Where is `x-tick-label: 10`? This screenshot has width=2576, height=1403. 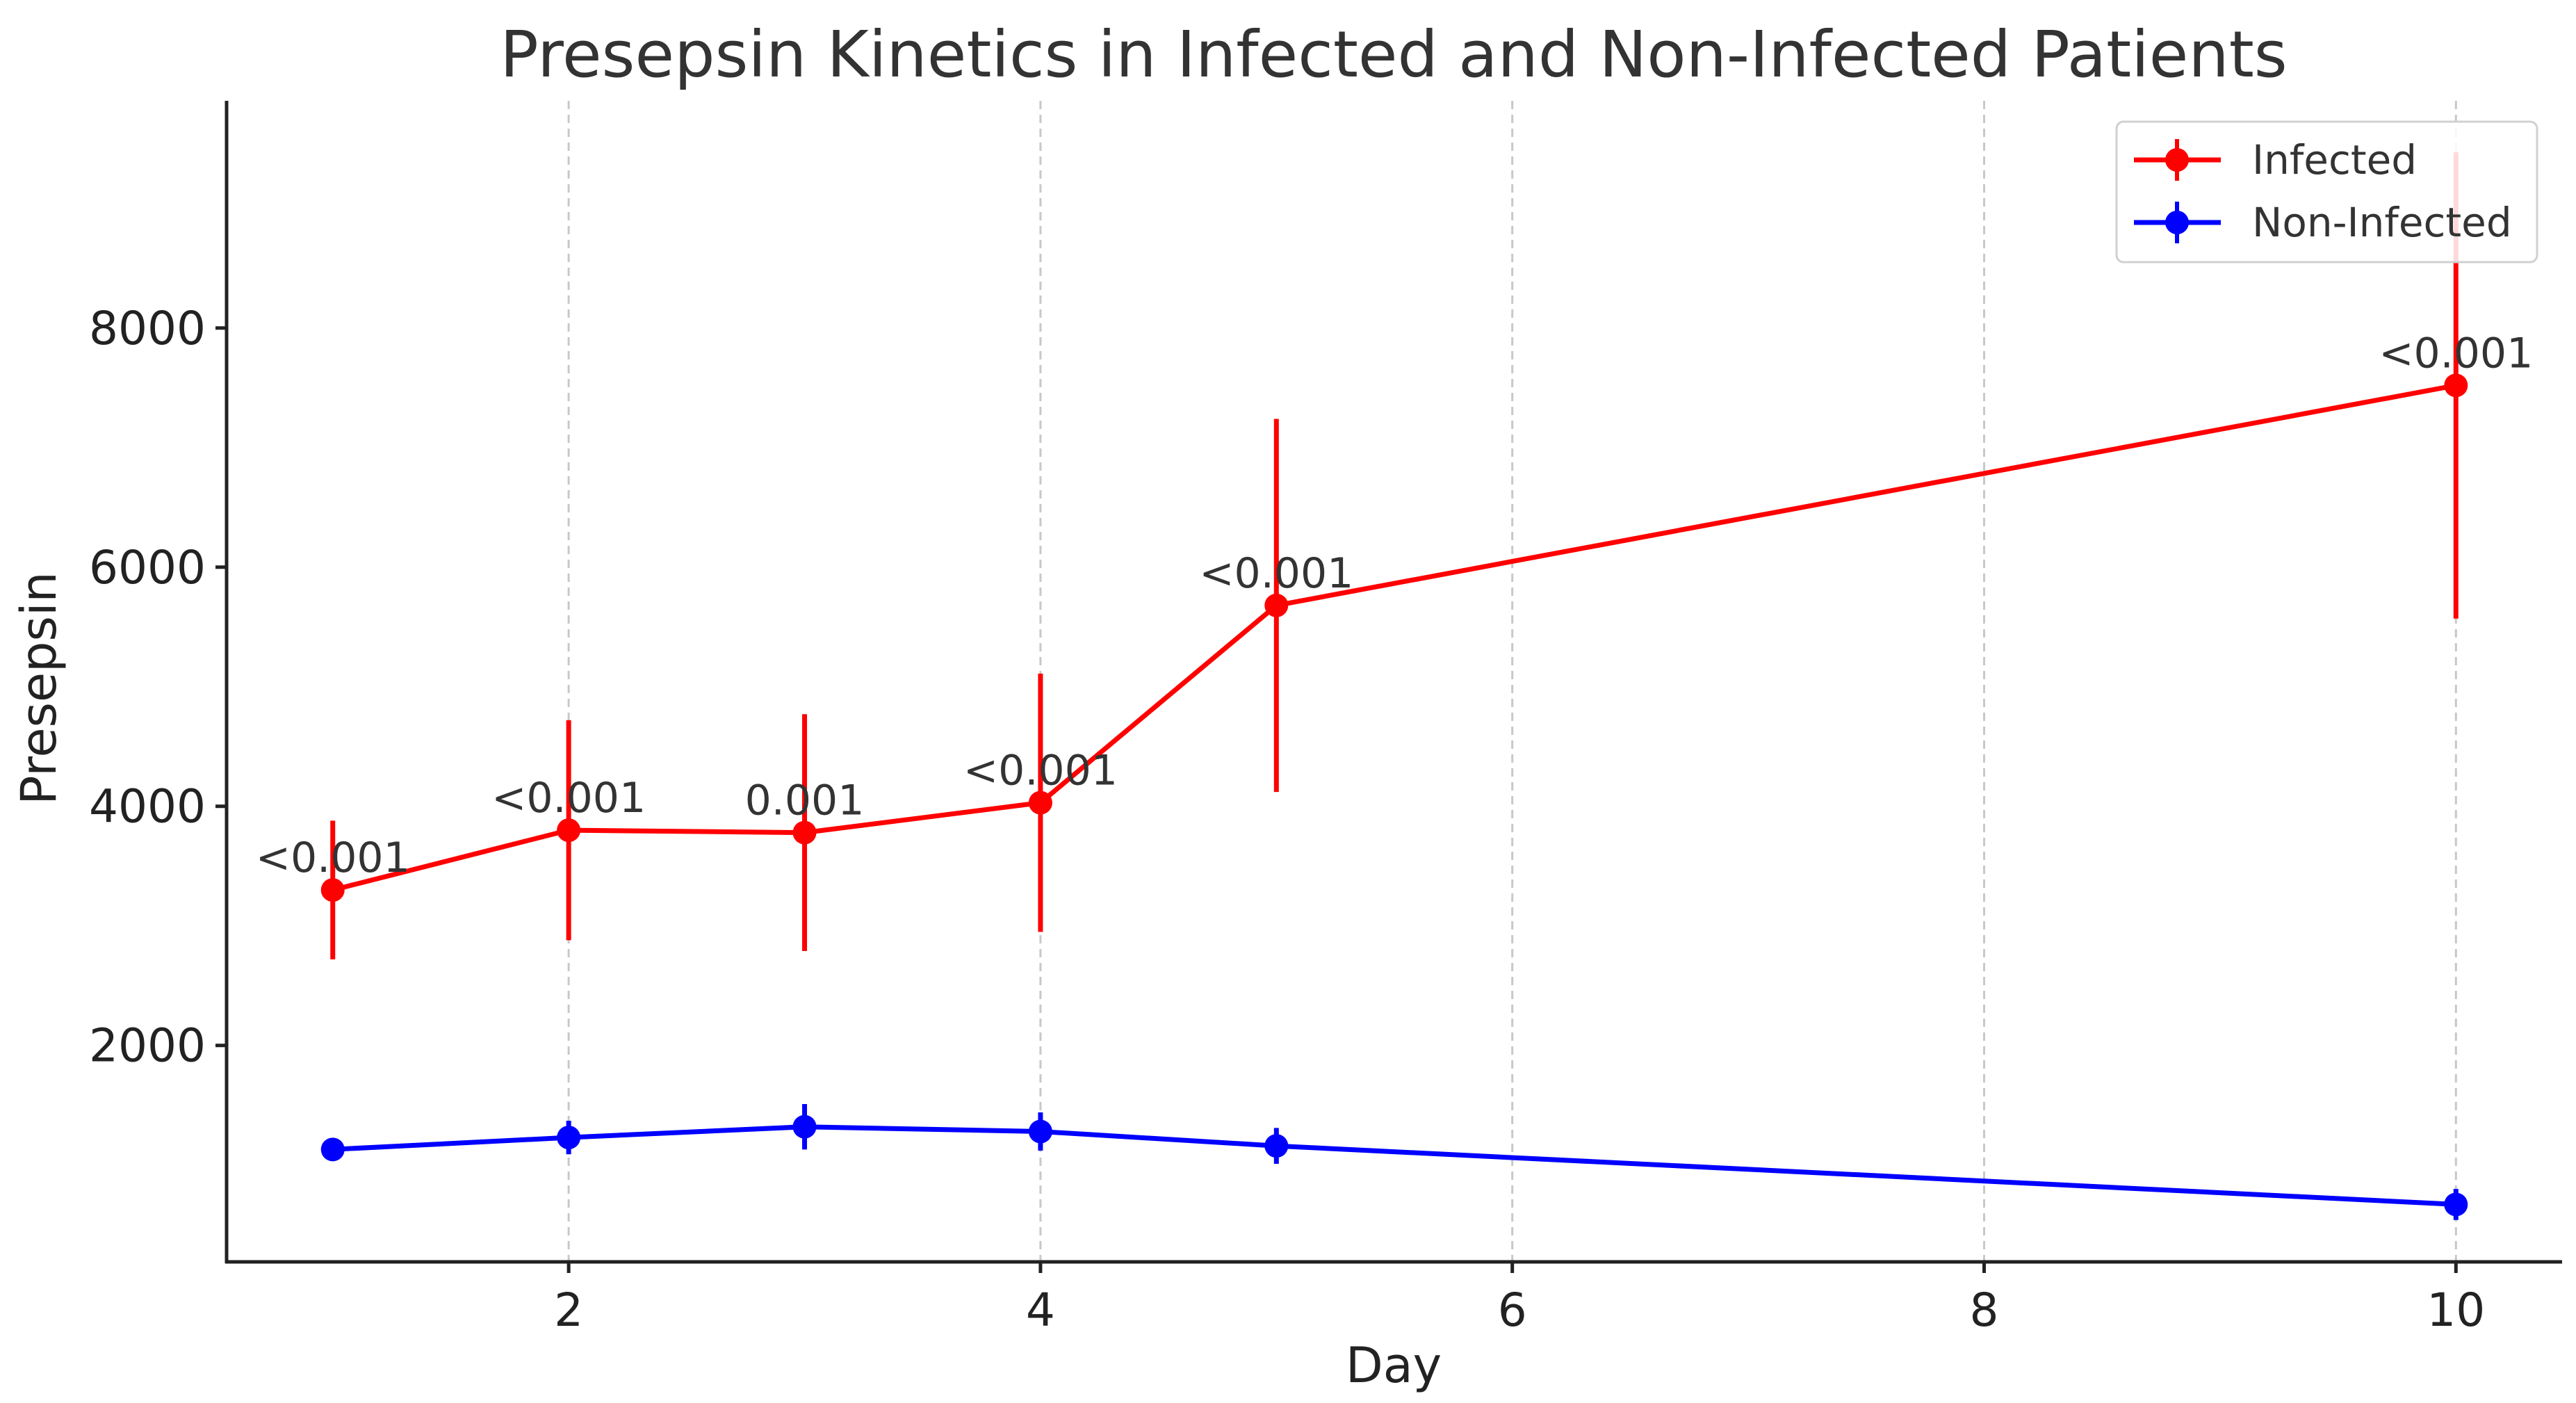 x-tick-label: 10 is located at coordinates (2456, 1310).